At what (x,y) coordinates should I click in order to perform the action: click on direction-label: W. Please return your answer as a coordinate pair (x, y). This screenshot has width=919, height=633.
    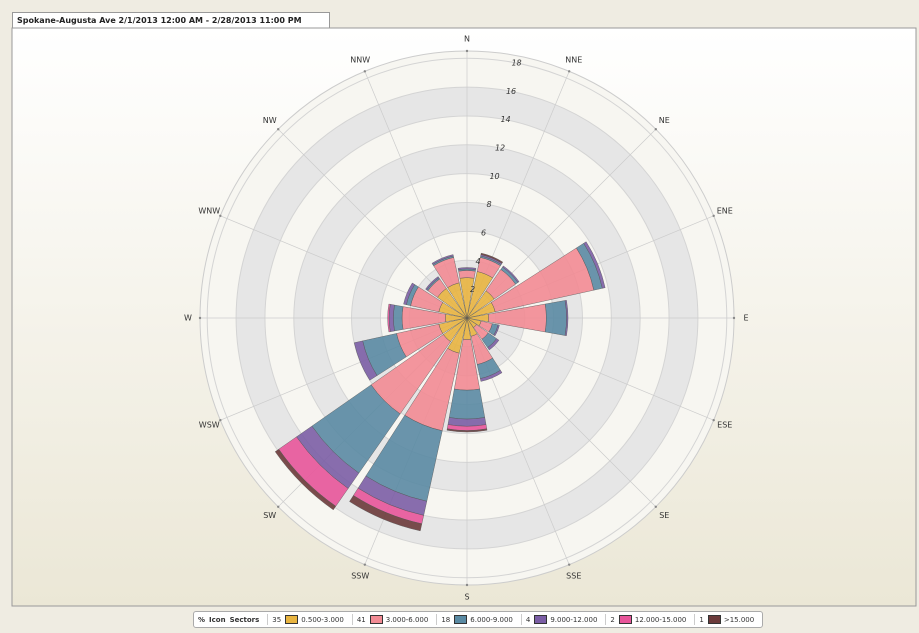
    Looking at the image, I should click on (188, 318).